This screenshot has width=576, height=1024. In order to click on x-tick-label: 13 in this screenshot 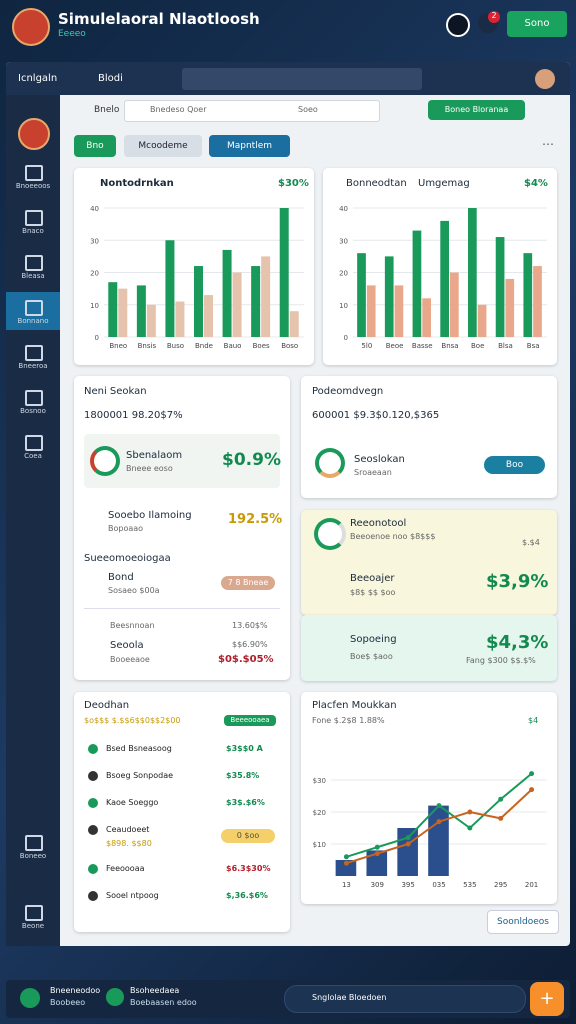, I will do `click(346, 885)`.